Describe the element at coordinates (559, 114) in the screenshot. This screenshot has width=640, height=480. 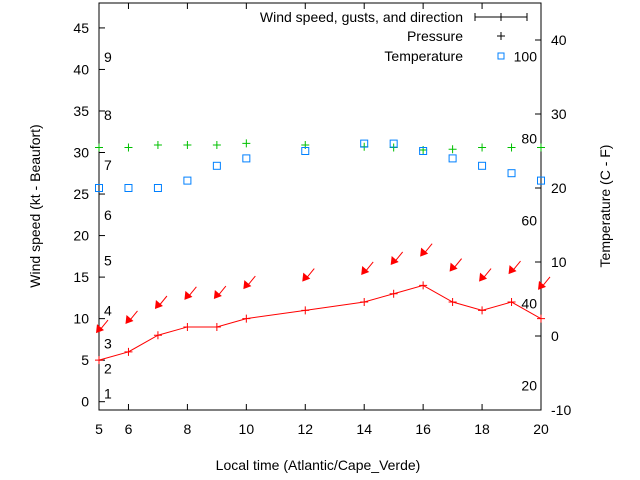
I see `y2-tick-label: 30` at that location.